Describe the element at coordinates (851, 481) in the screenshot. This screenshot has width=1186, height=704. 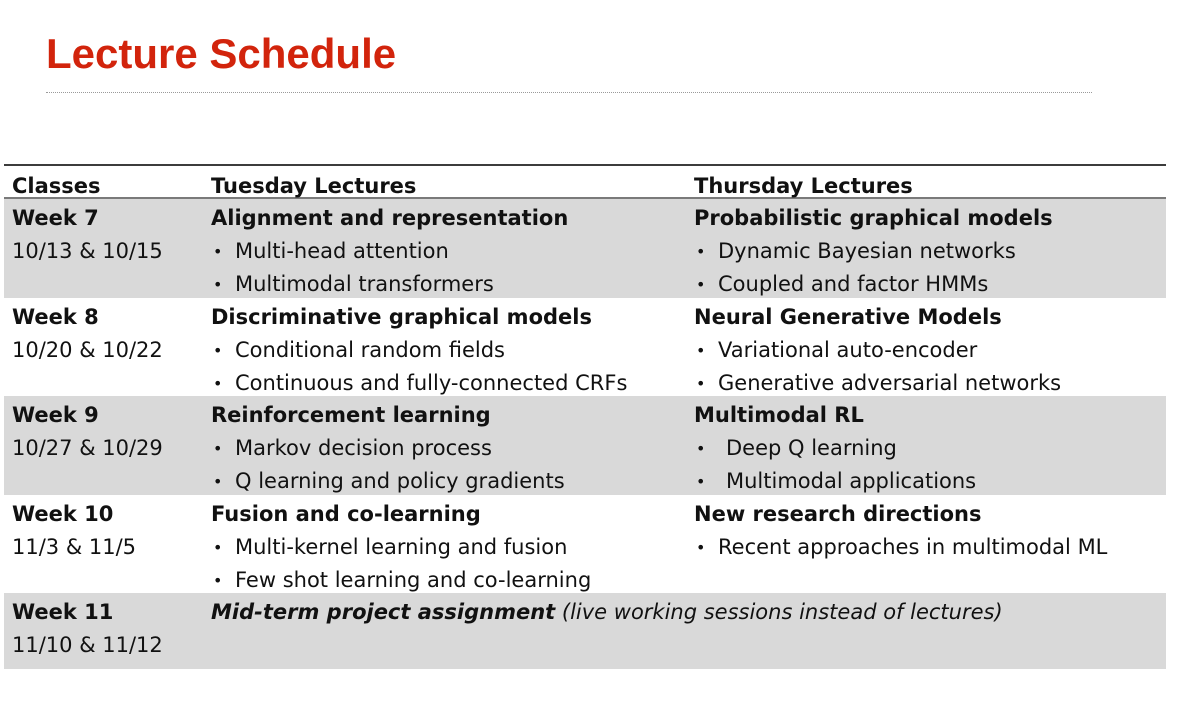
I see `list-item-text: Multimodal applications` at that location.